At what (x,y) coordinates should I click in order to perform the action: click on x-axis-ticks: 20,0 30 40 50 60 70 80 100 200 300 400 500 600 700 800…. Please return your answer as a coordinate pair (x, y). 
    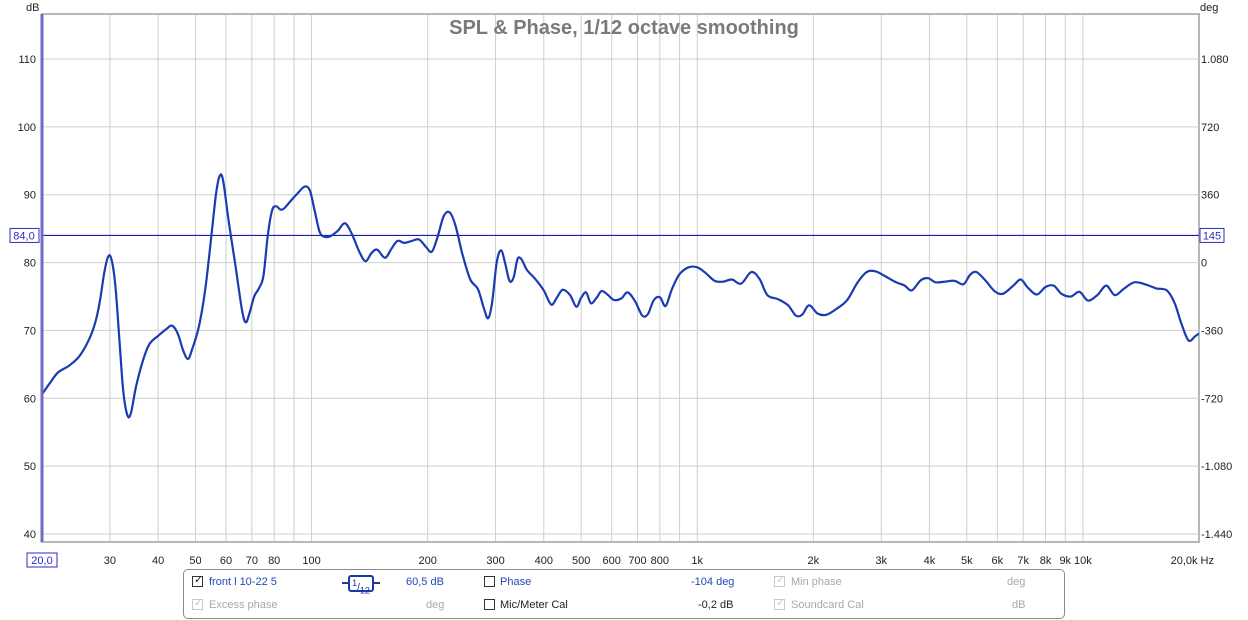
    Looking at the image, I should click on (620, 560).